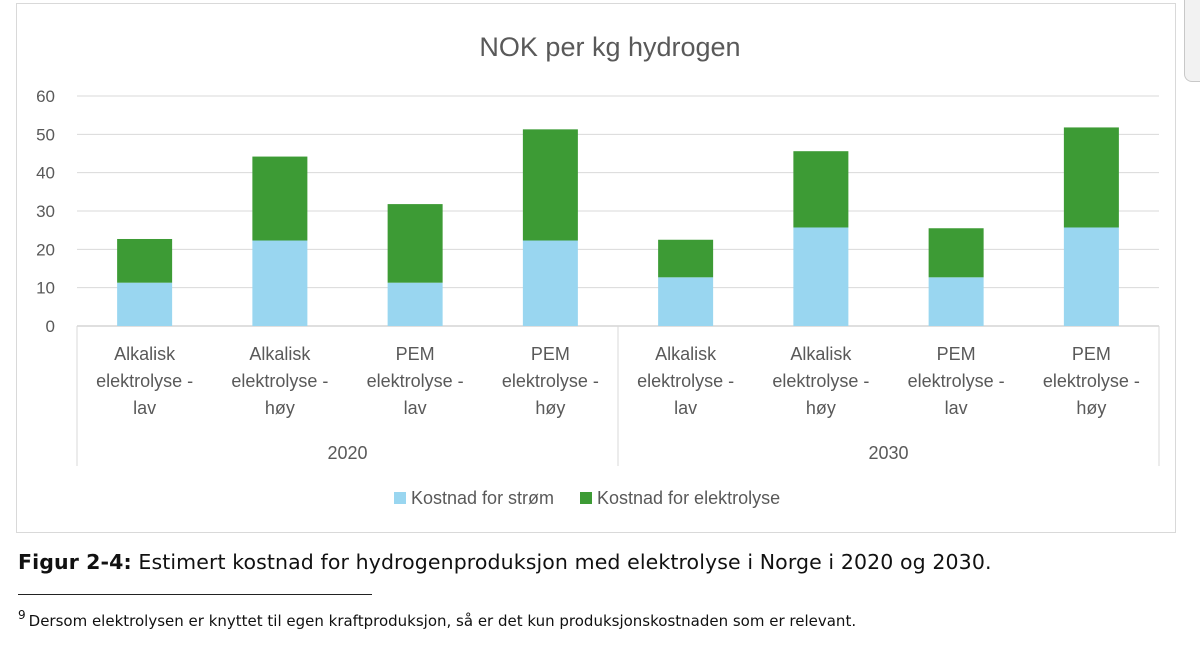 The image size is (1200, 652). Describe the element at coordinates (45, 211) in the screenshot. I see `y-tick-label: 30` at that location.